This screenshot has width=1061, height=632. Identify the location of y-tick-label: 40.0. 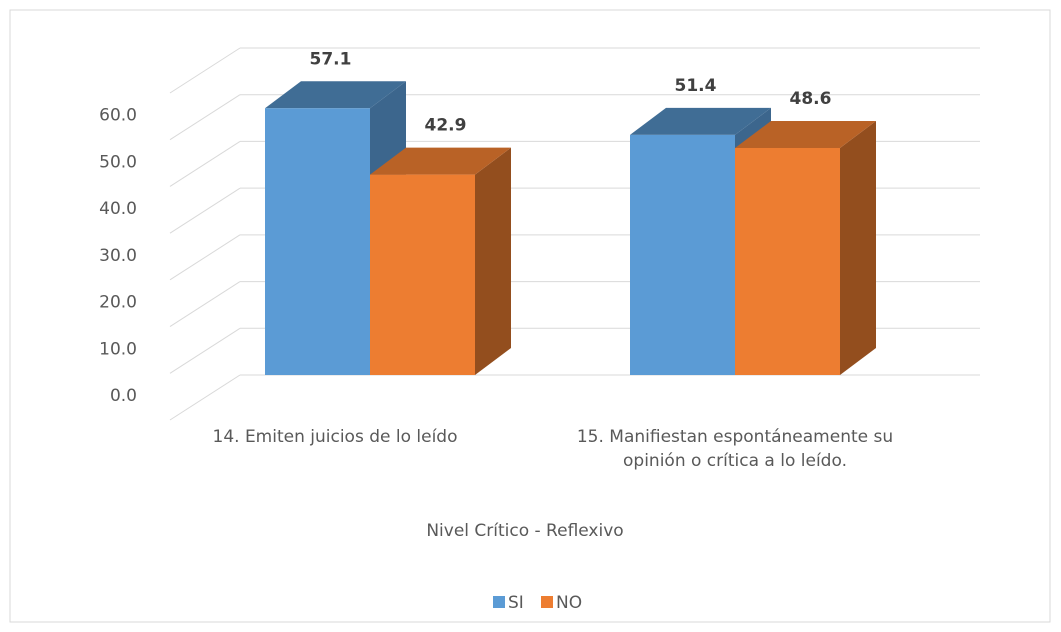
(118, 209).